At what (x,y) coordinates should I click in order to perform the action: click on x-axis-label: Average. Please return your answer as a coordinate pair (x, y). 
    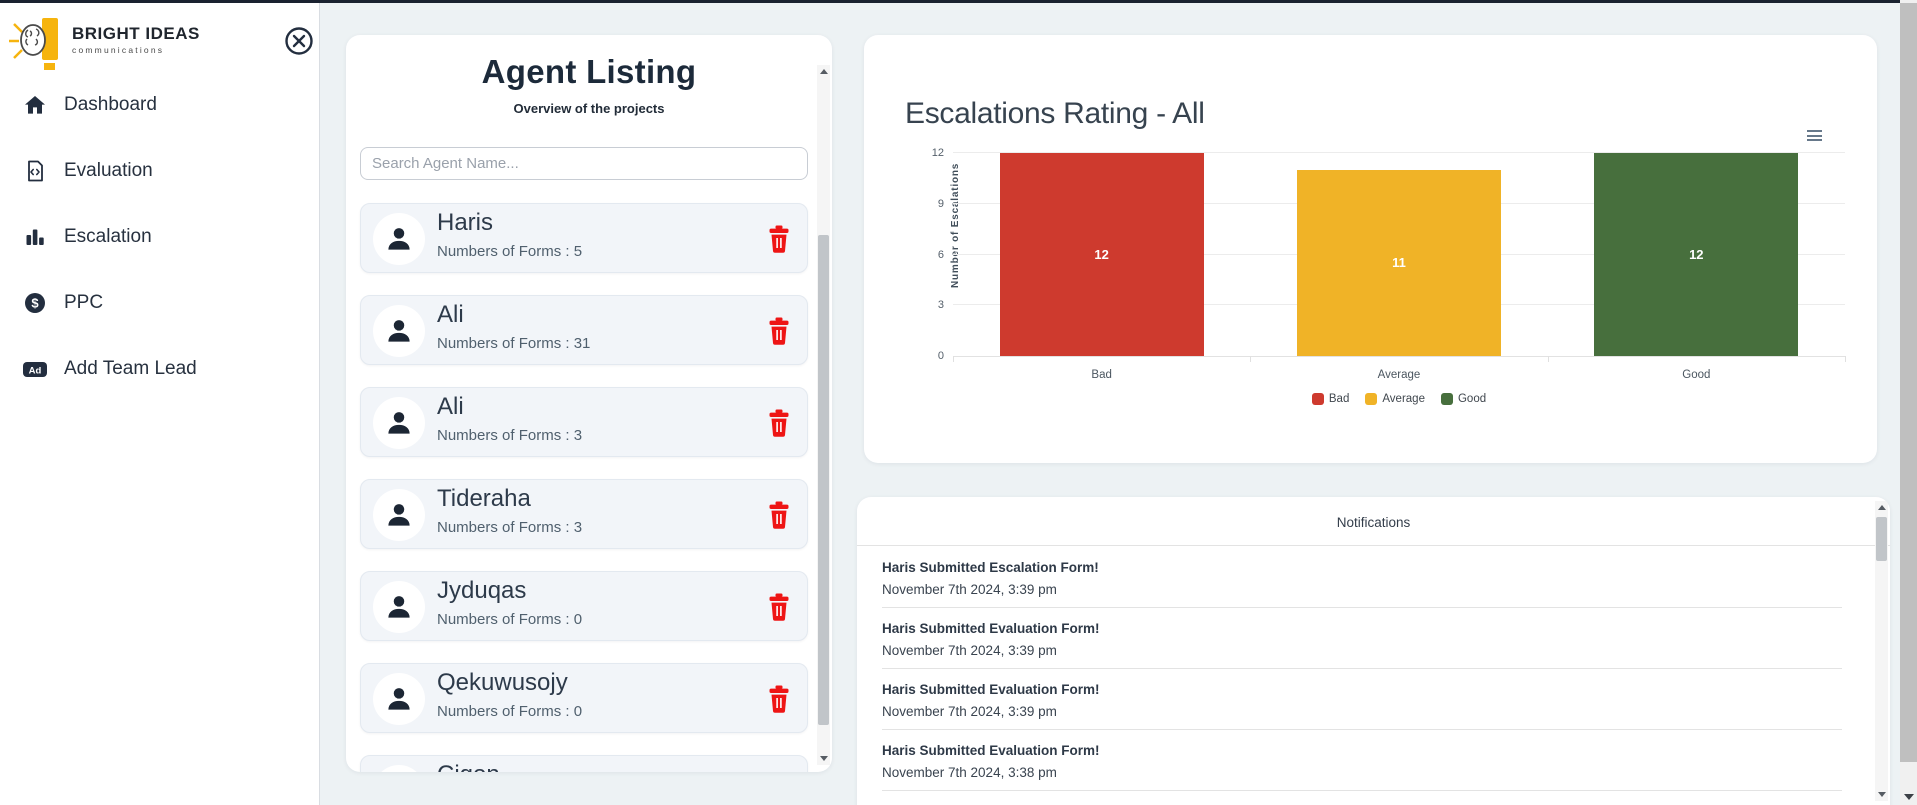
    Looking at the image, I should click on (1399, 375).